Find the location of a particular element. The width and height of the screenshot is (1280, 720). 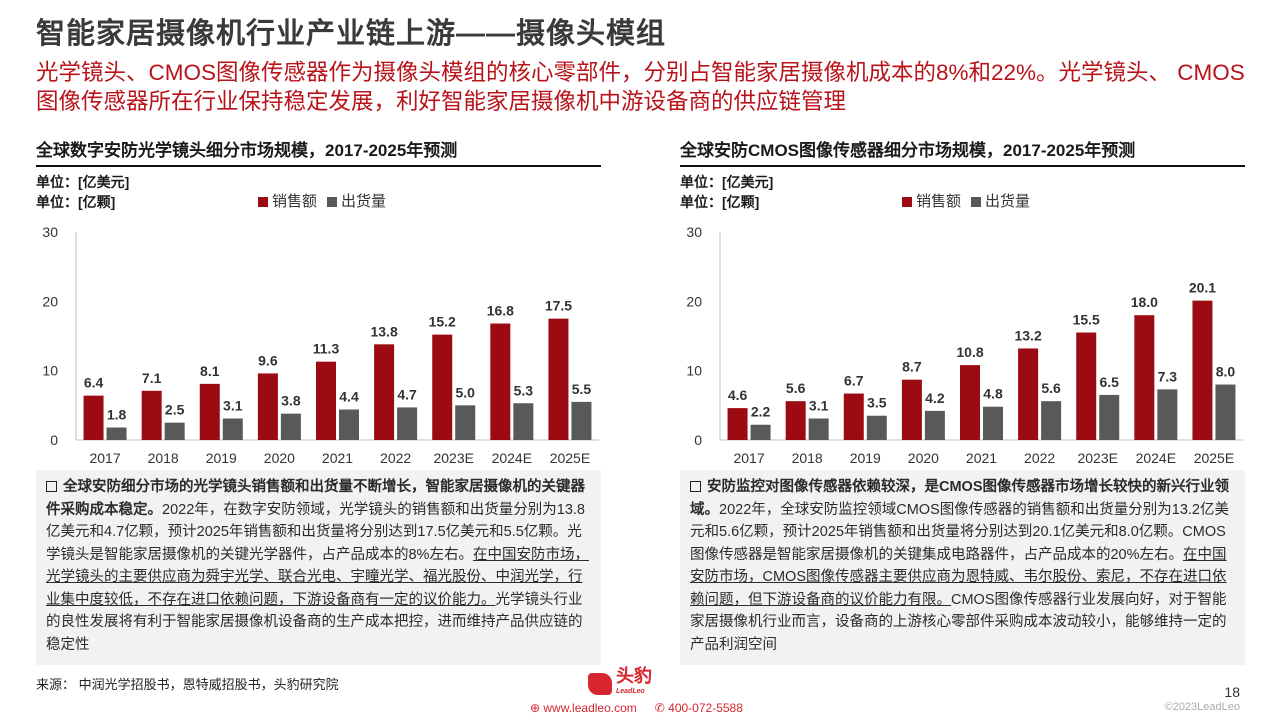

left-legend: 销售额 出货量 is located at coordinates (322, 202).